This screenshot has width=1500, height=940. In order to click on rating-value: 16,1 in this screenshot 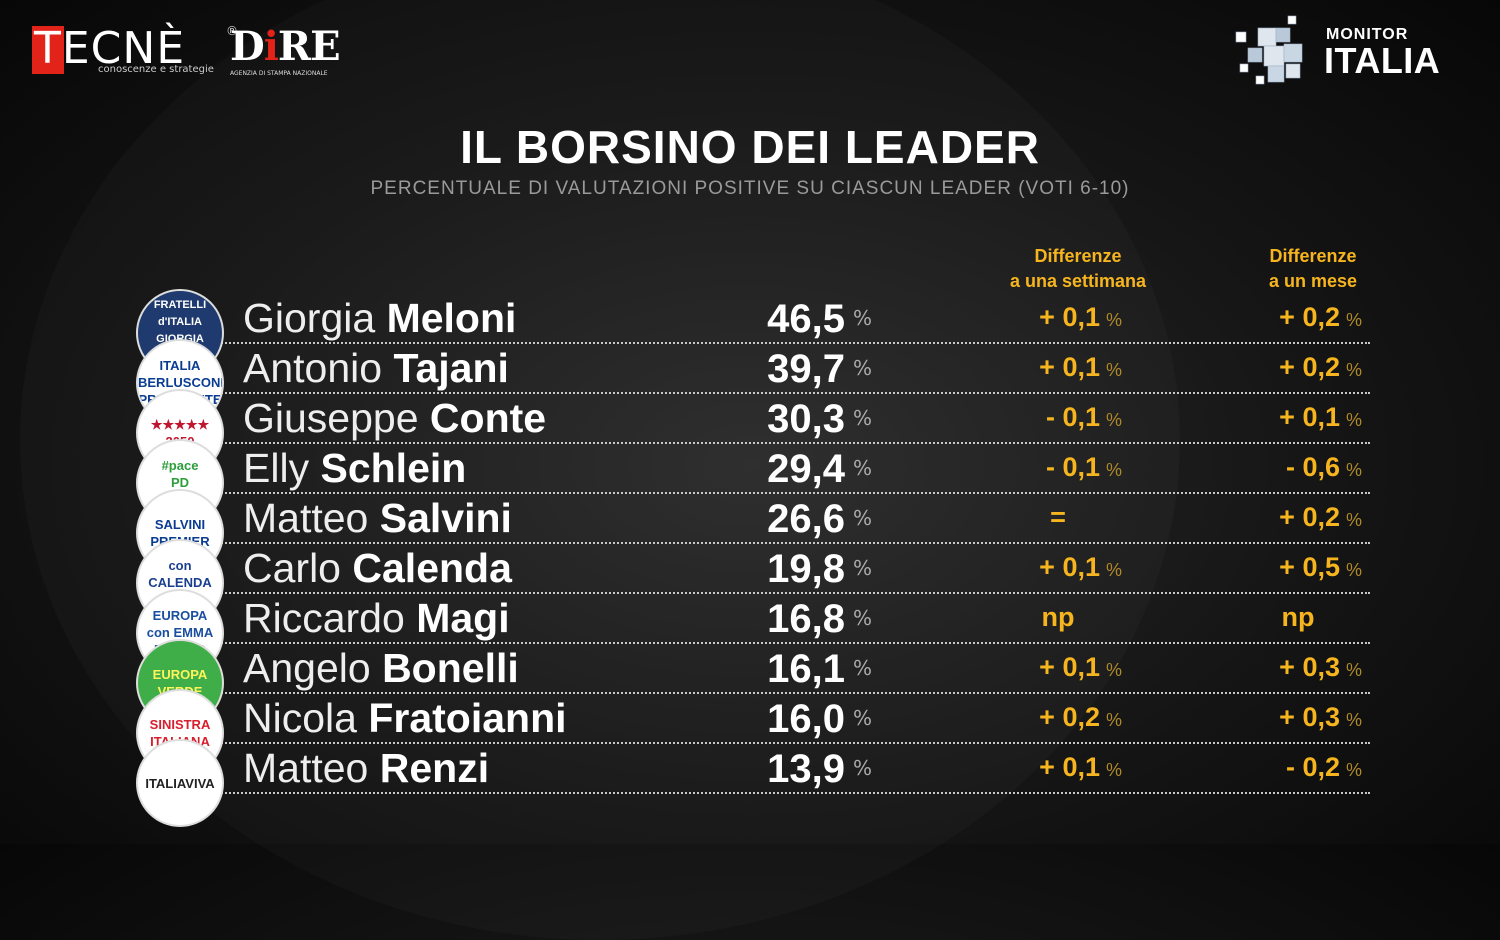, I will do `click(806, 669)`.